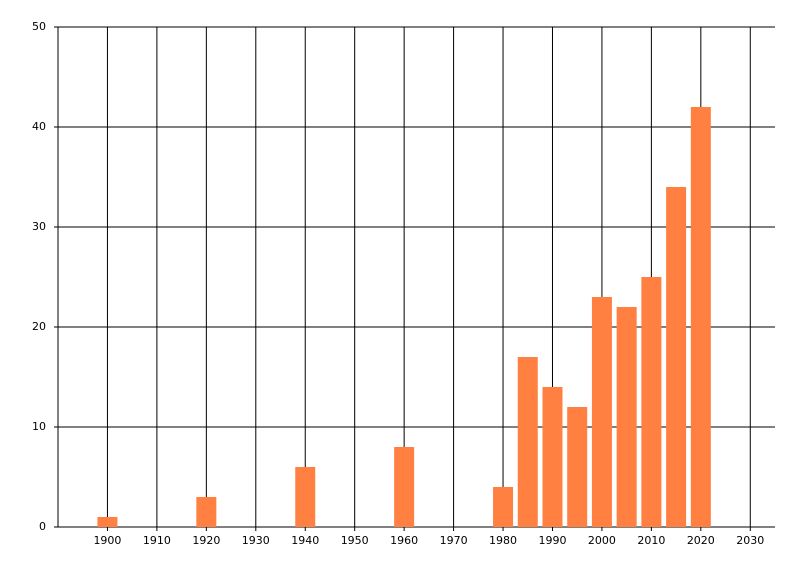  I want to click on x-tick-label: 1920, so click(206, 540).